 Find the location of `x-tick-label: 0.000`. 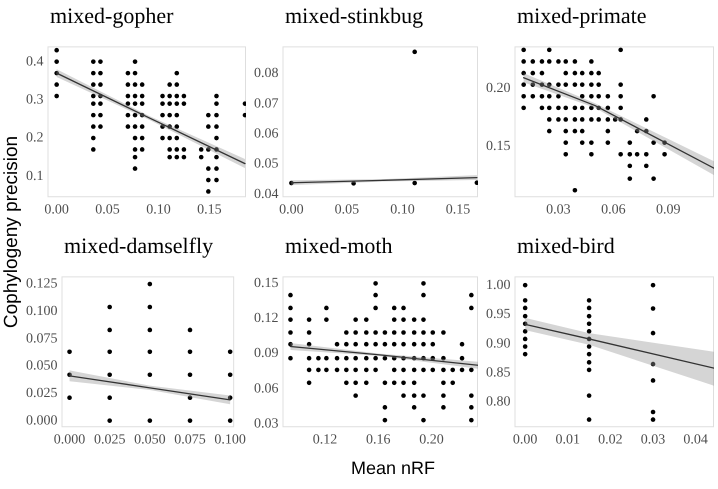

x-tick-label: 0.000 is located at coordinates (70, 440).